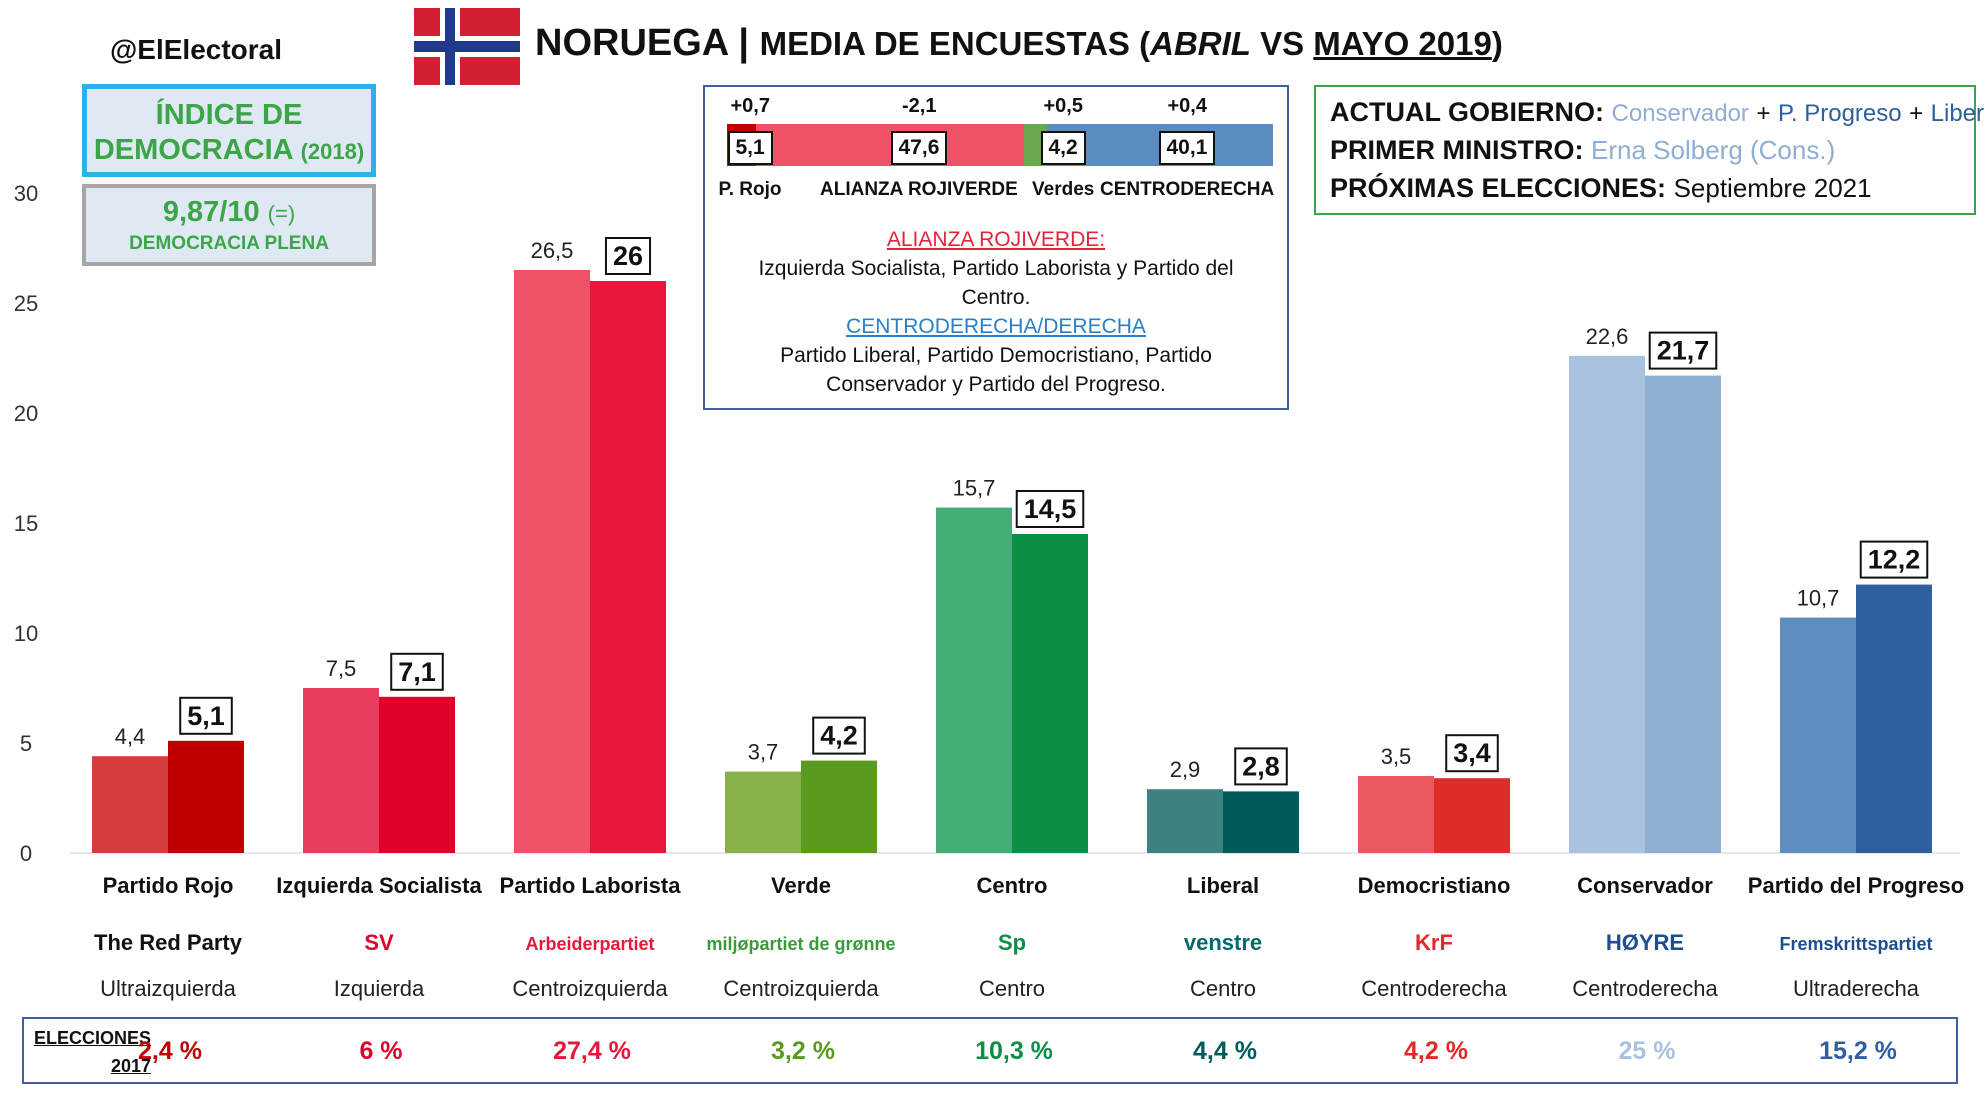 This screenshot has width=1984, height=1117. What do you see at coordinates (750, 106) in the screenshot?
I see `alliance-delta: +0,7` at bounding box center [750, 106].